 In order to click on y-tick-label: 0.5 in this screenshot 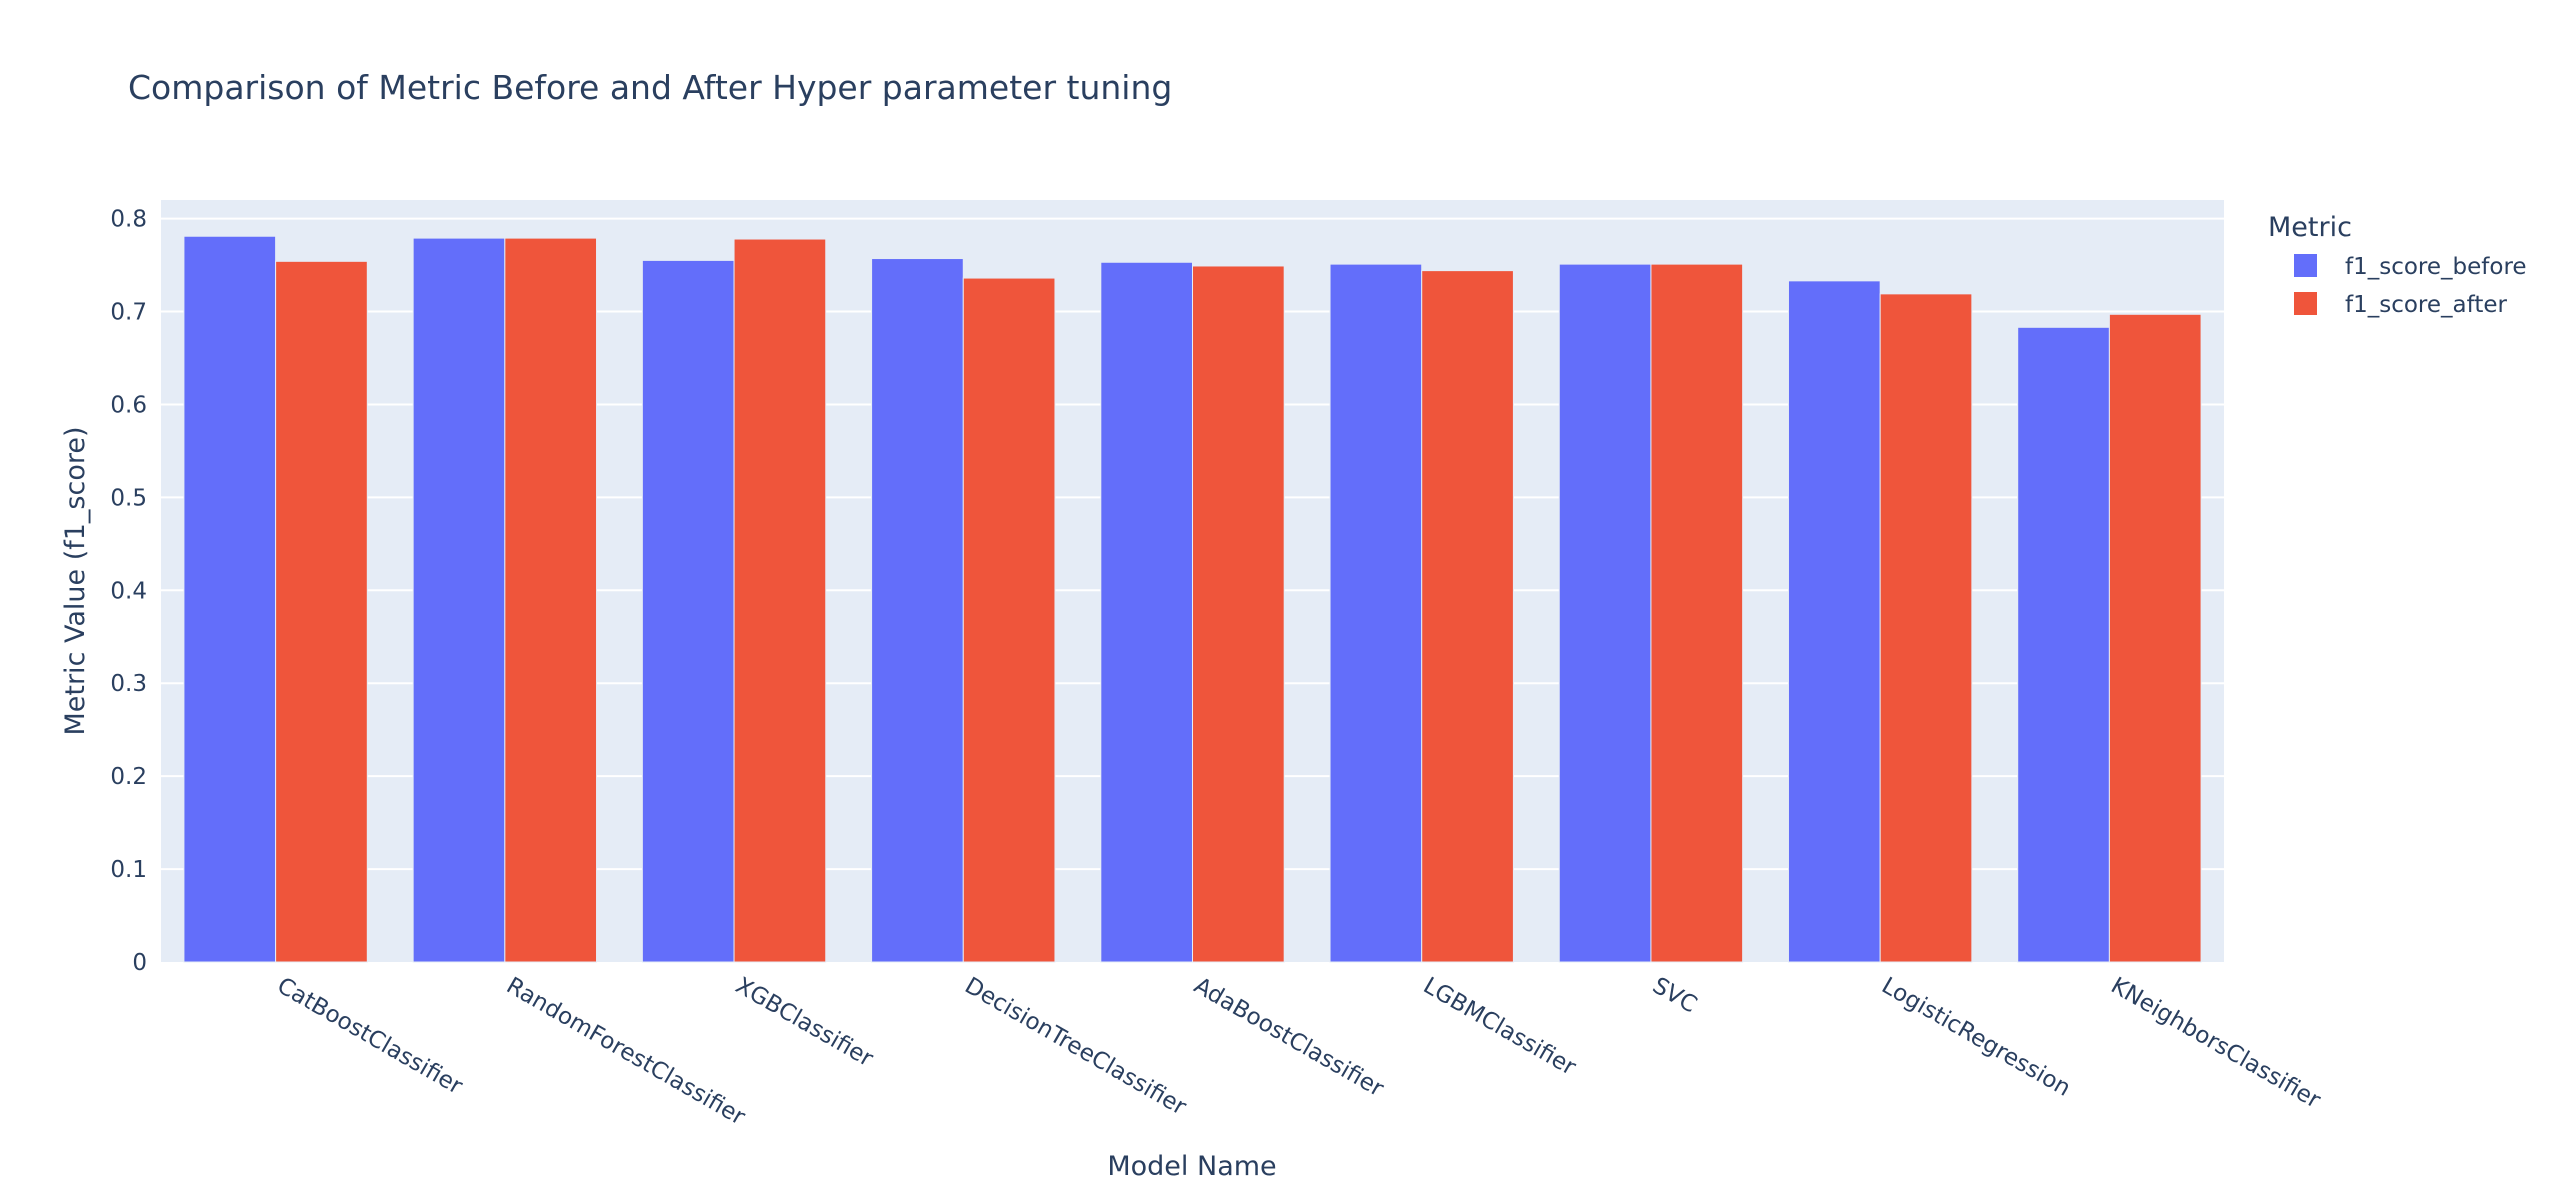, I will do `click(128, 498)`.